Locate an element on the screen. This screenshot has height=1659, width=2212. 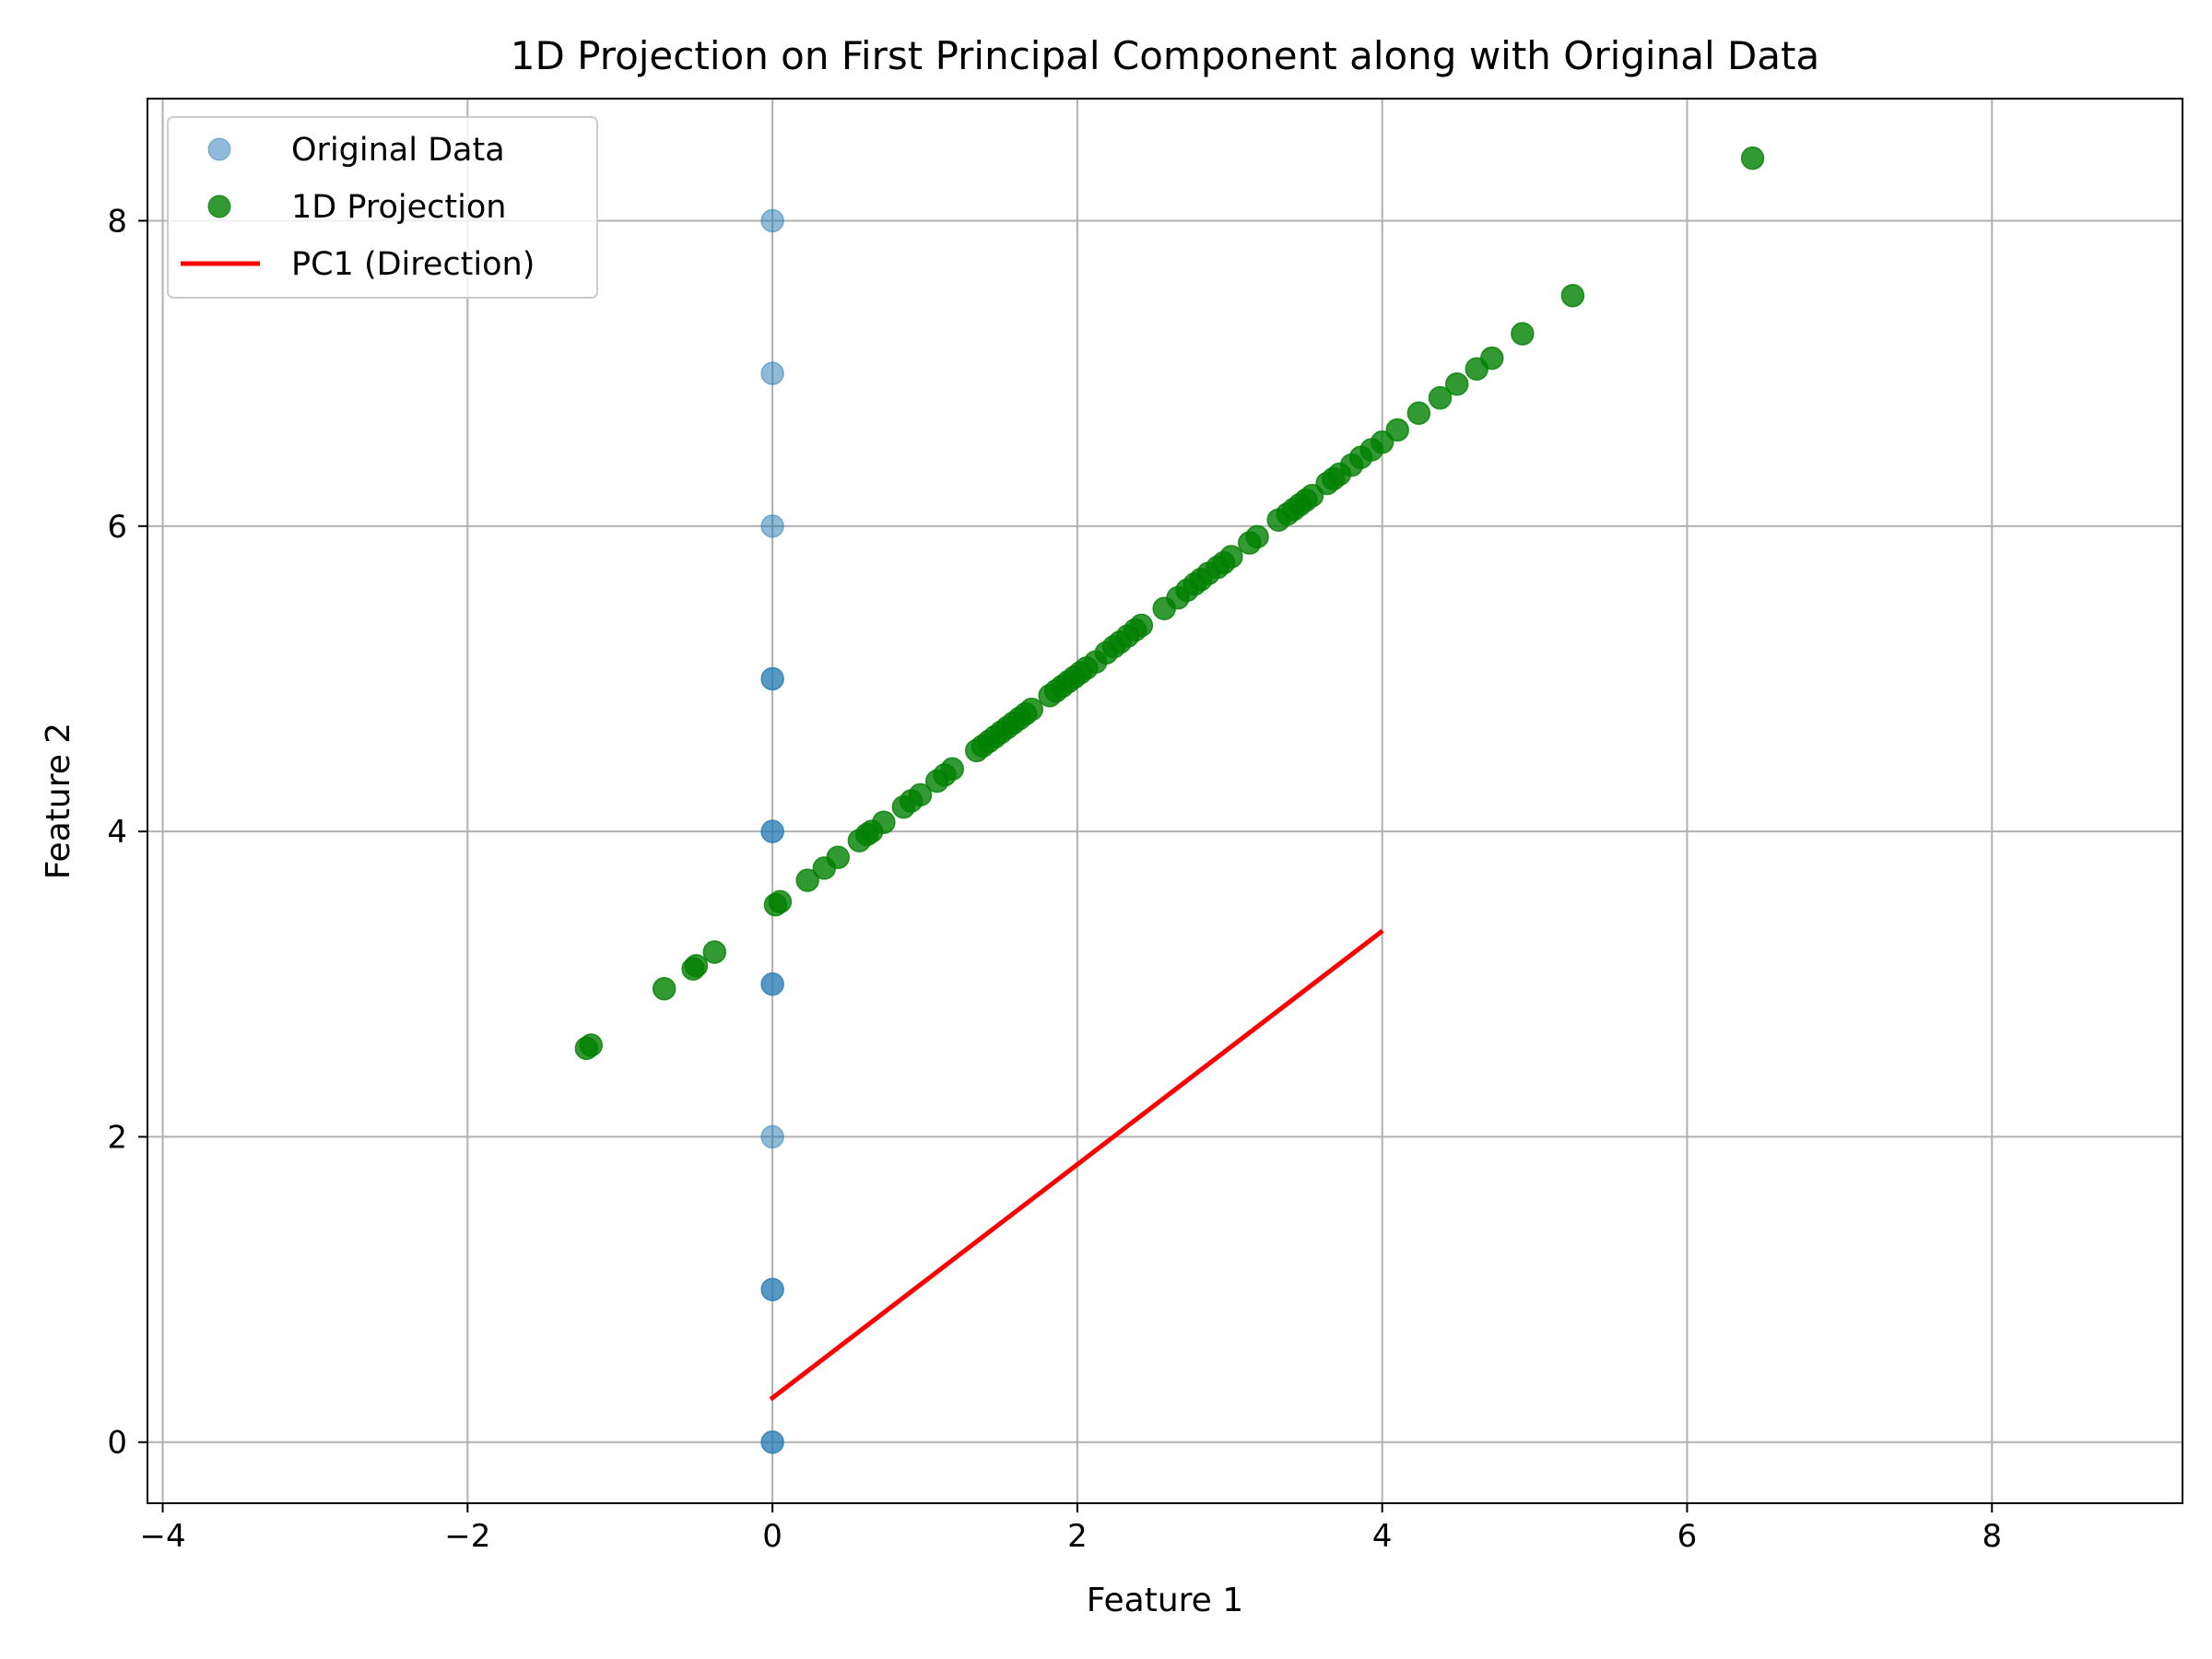
y-tick-label: 4 is located at coordinates (117, 832).